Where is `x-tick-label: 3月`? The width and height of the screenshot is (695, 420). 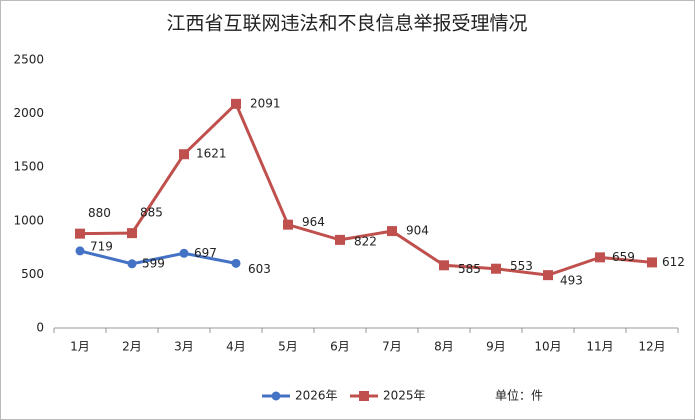
x-tick-label: 3月 is located at coordinates (184, 347).